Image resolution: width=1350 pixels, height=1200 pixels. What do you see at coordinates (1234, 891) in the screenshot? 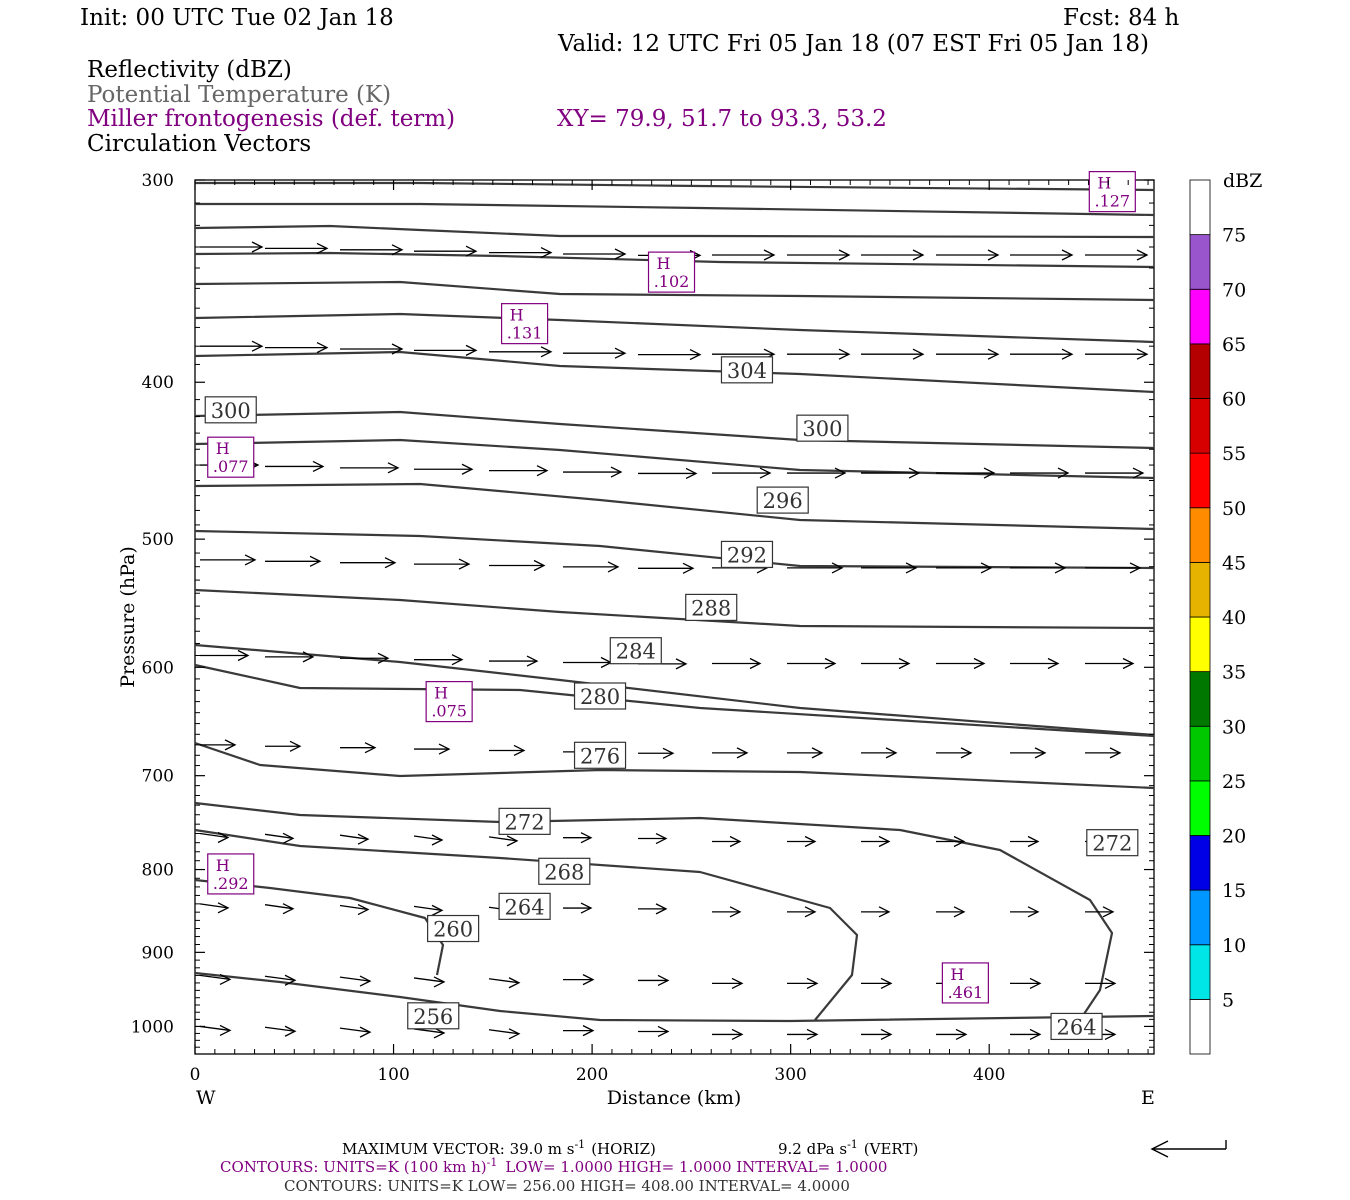
I see `colorbar-label: 15` at bounding box center [1234, 891].